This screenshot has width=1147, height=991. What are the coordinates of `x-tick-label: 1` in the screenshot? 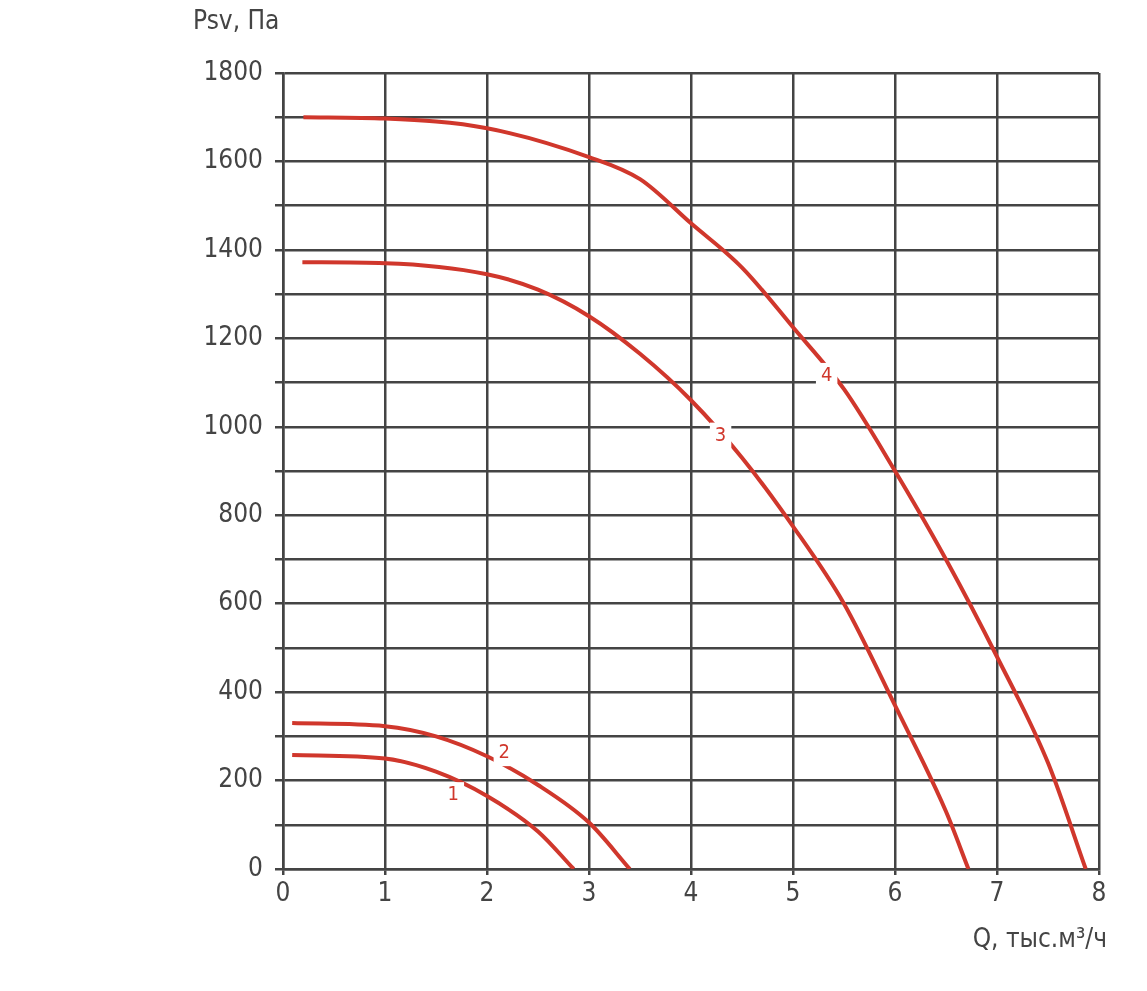 It's located at (385, 892).